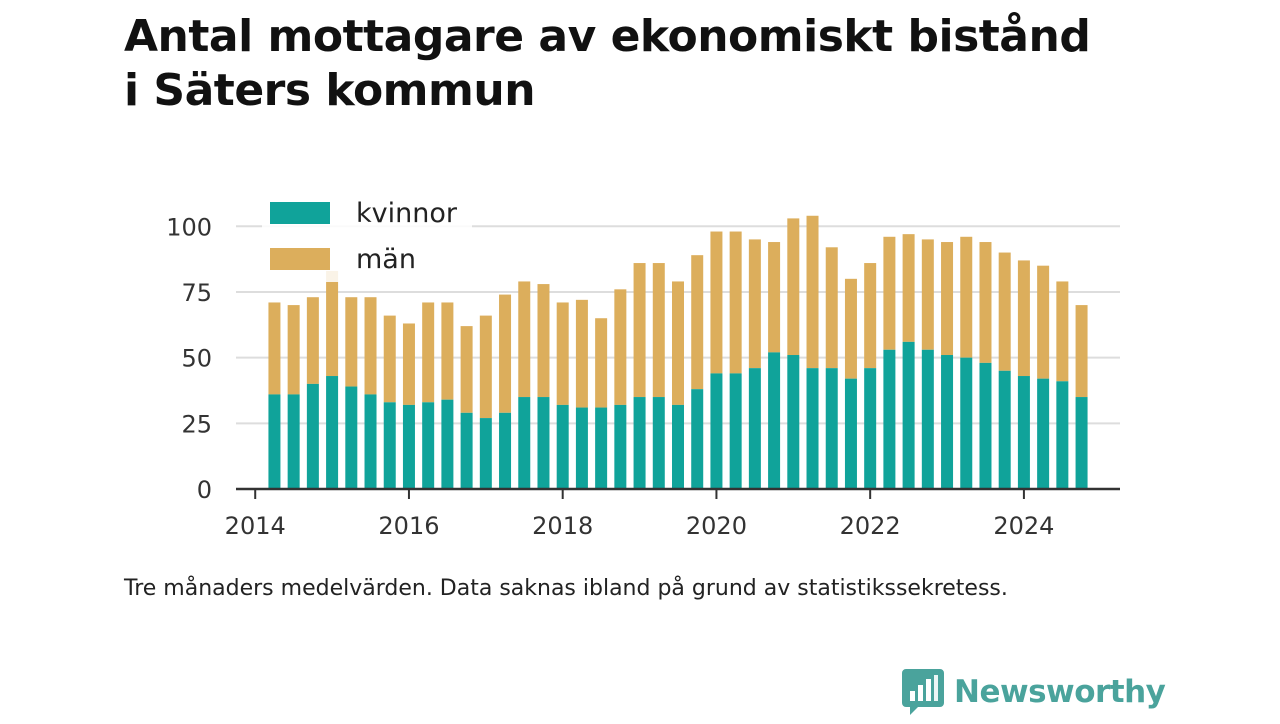 The height and width of the screenshot is (724, 1280). I want to click on x-tick-label: 2016, so click(408, 526).